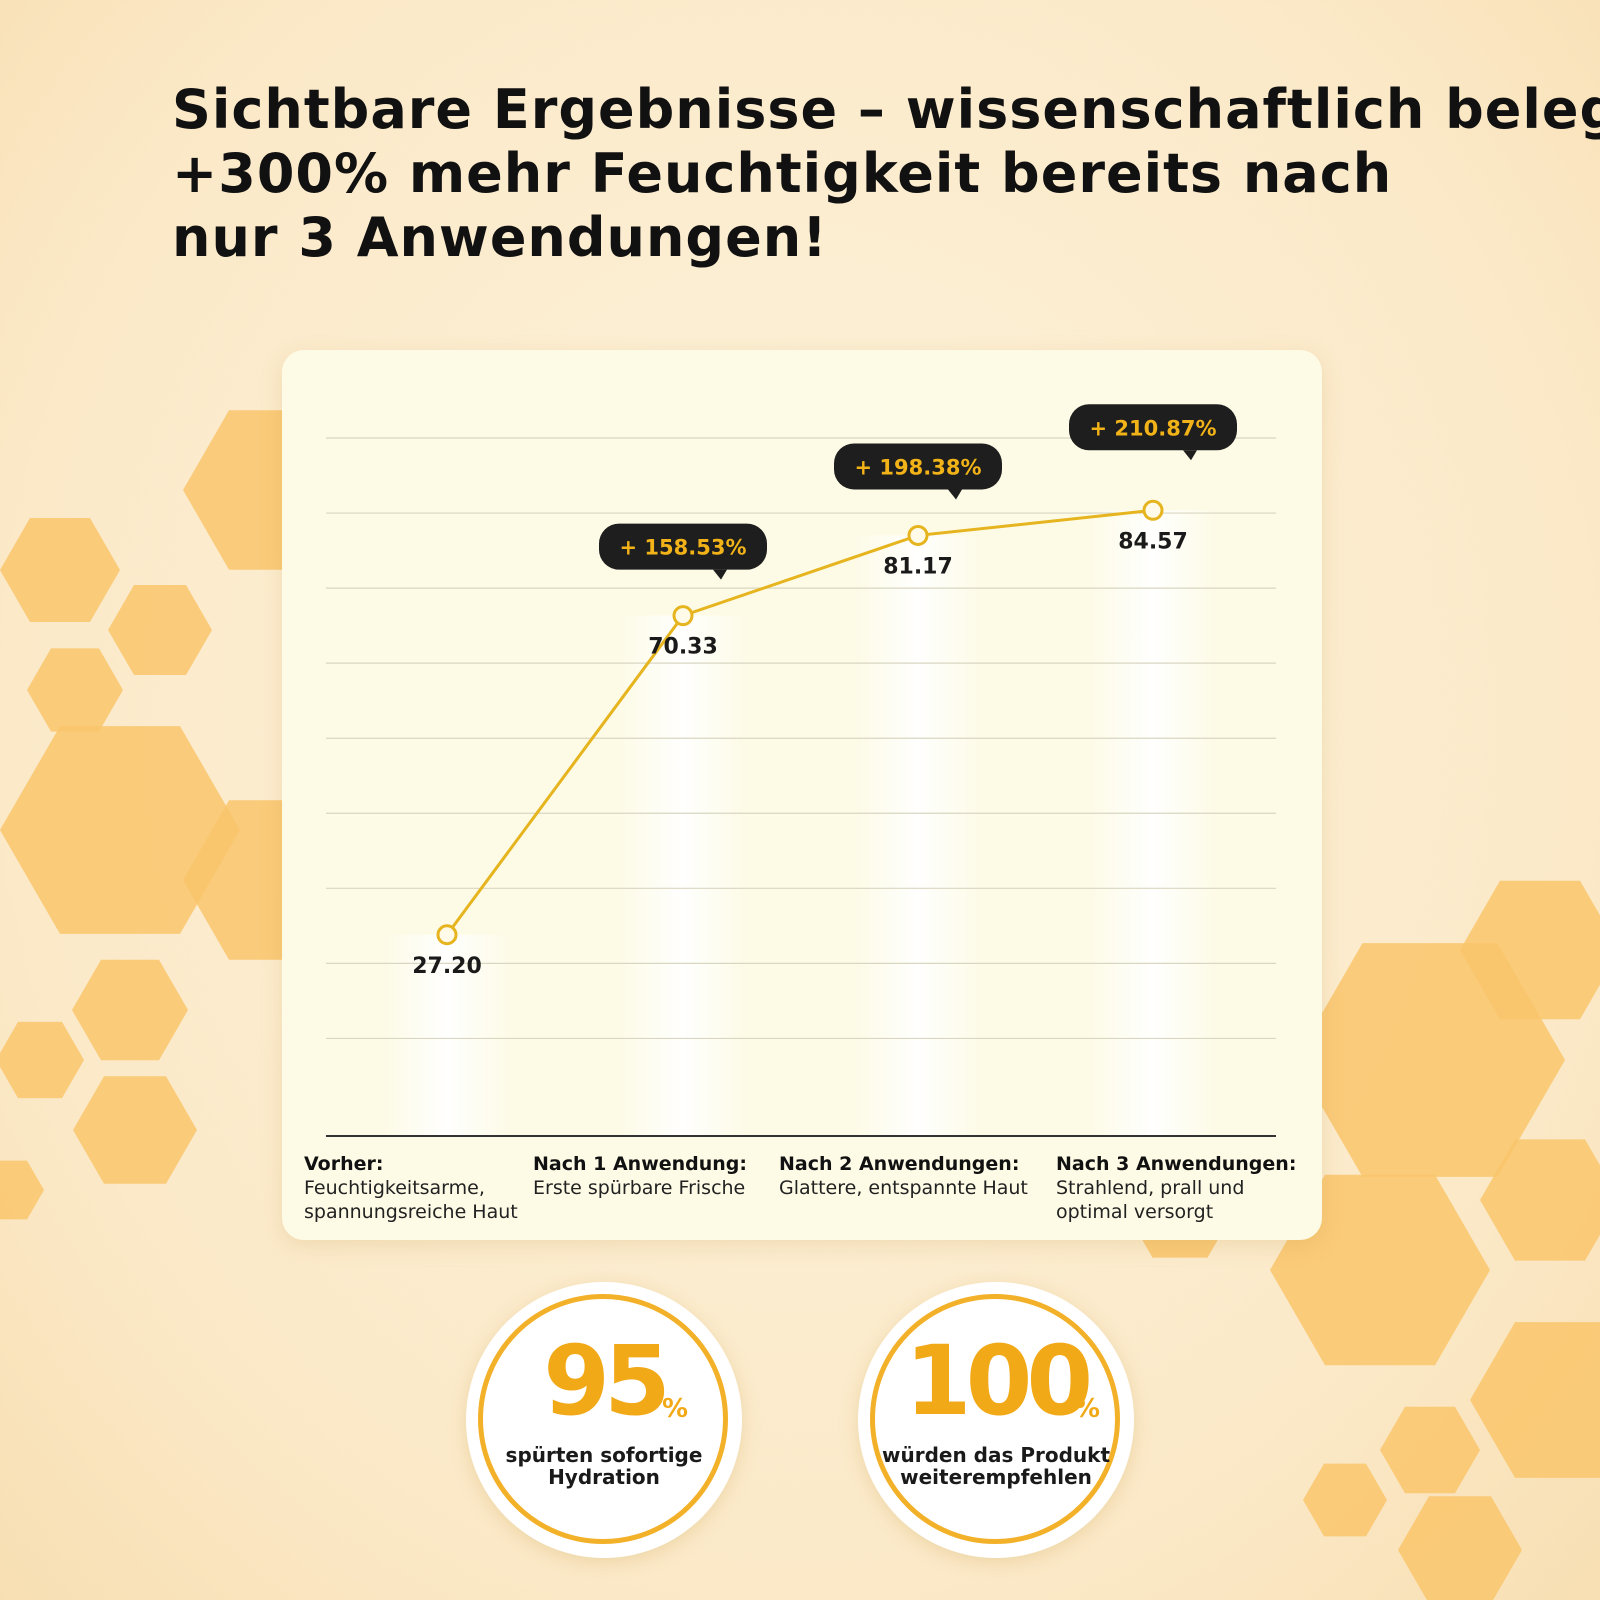  Describe the element at coordinates (899, 1164) in the screenshot. I see `caption-title: Nach 2 Anwendungen:` at that location.